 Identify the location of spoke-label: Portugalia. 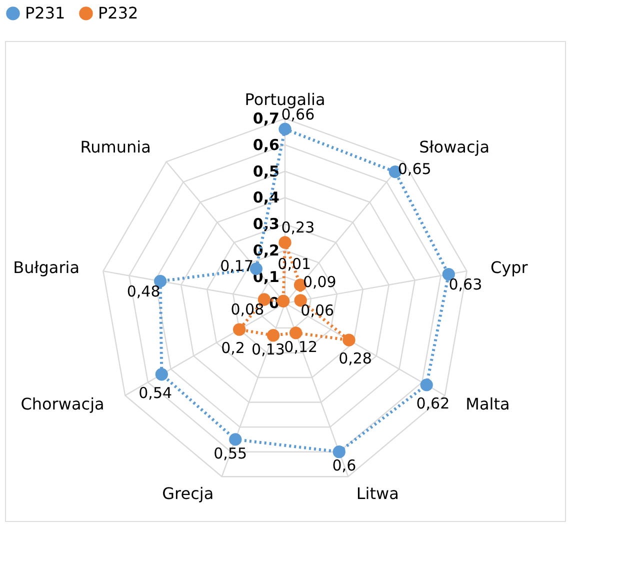
(285, 100).